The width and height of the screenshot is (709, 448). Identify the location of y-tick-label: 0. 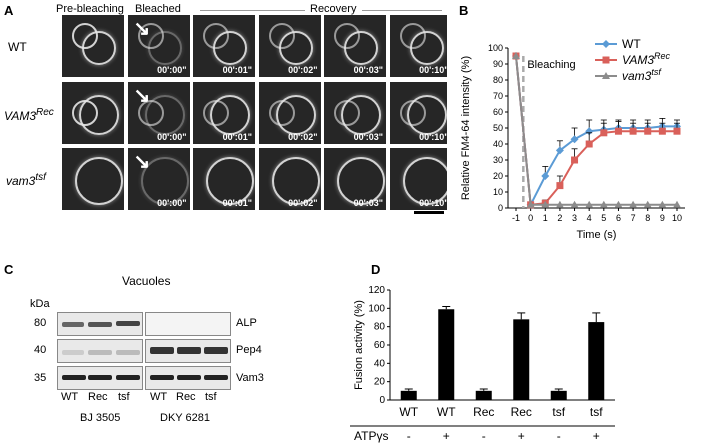
(382, 400).